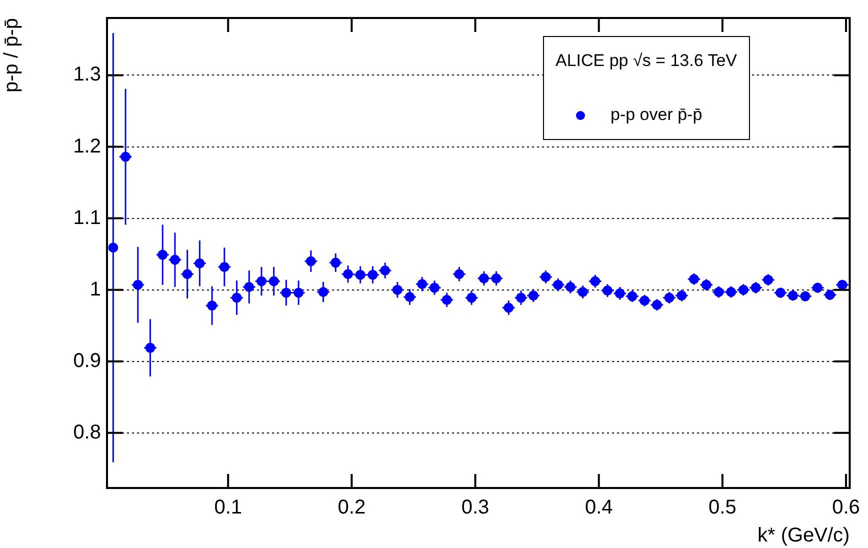 This screenshot has height=548, width=868. I want to click on y-tick-label: 1, so click(95, 289).